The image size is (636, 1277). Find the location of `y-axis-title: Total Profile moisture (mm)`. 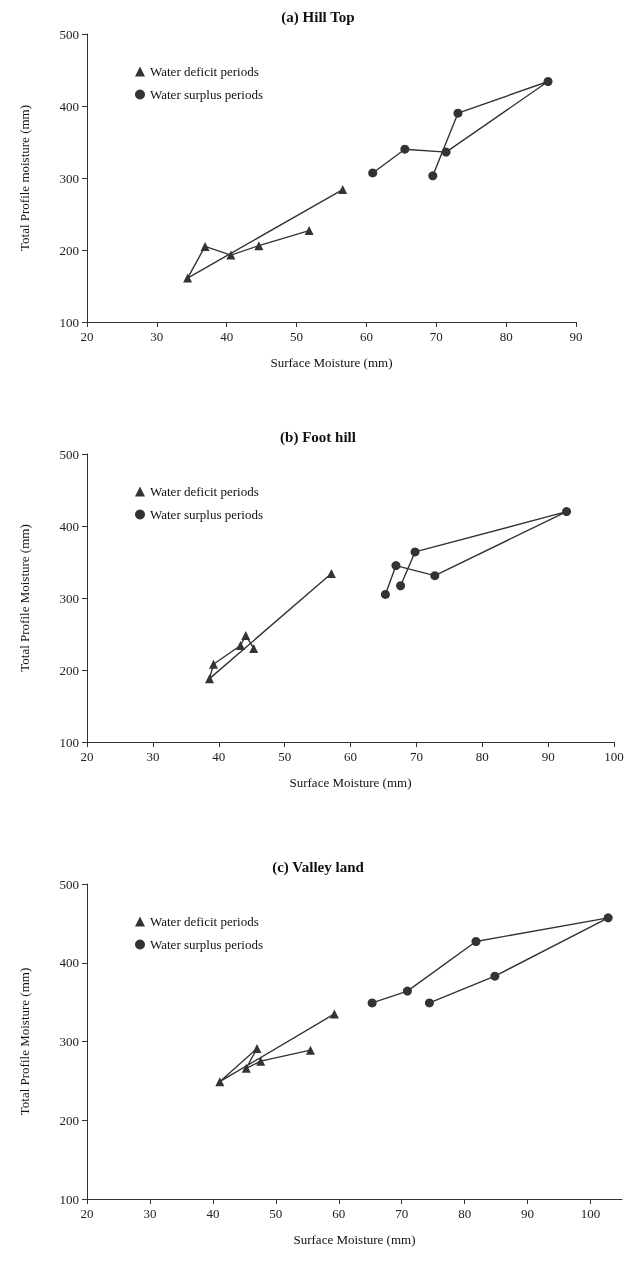

y-axis-title: Total Profile moisture (mm) is located at coordinates (24, 178).